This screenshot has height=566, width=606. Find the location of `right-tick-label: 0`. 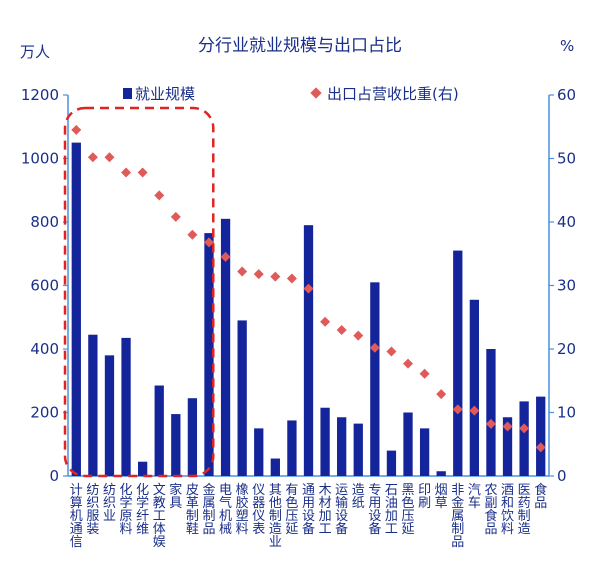

right-tick-label: 0 is located at coordinates (562, 476).